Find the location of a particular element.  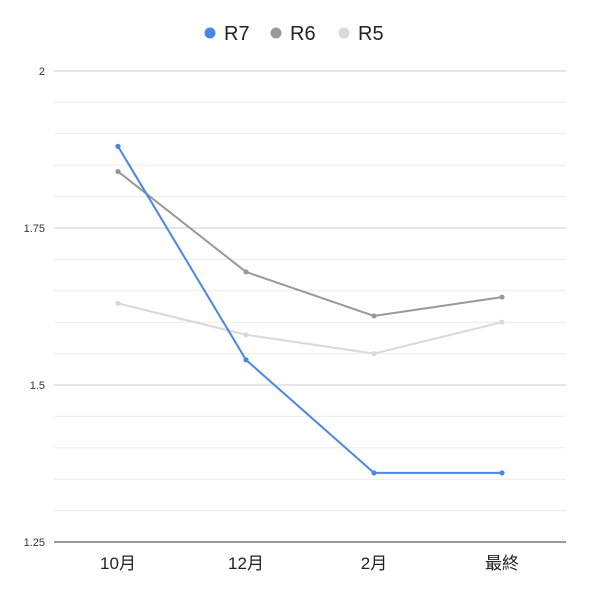

x-tick-label: 12月 is located at coordinates (246, 563).